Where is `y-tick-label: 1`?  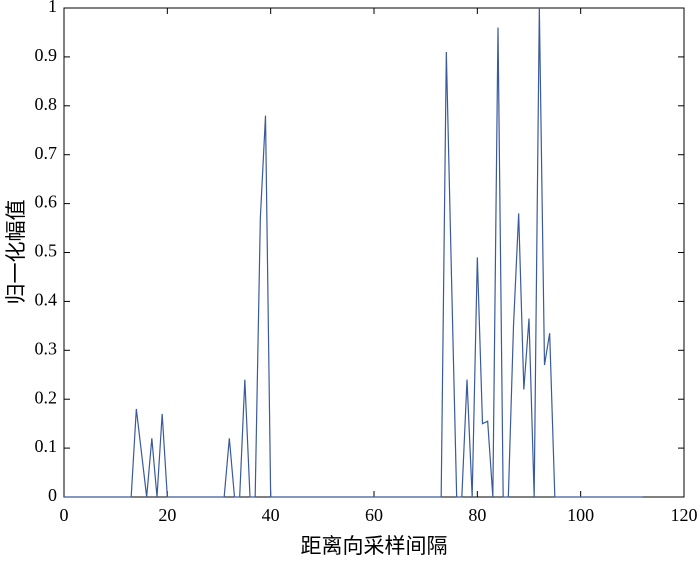 y-tick-label: 1 is located at coordinates (52, 8).